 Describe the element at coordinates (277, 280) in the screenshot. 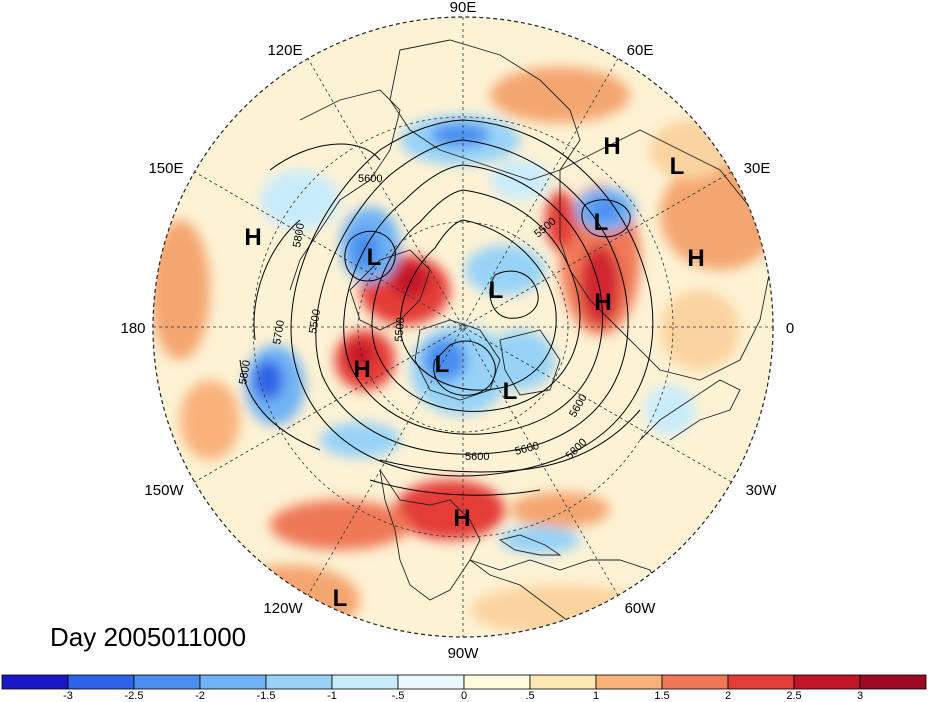

I see `contour-pacific-b` at that location.